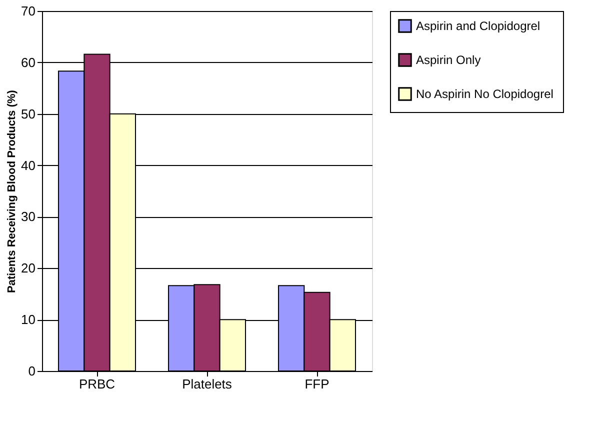 This screenshot has height=424, width=607. What do you see at coordinates (32, 371) in the screenshot?
I see `y-tick-label: 0` at bounding box center [32, 371].